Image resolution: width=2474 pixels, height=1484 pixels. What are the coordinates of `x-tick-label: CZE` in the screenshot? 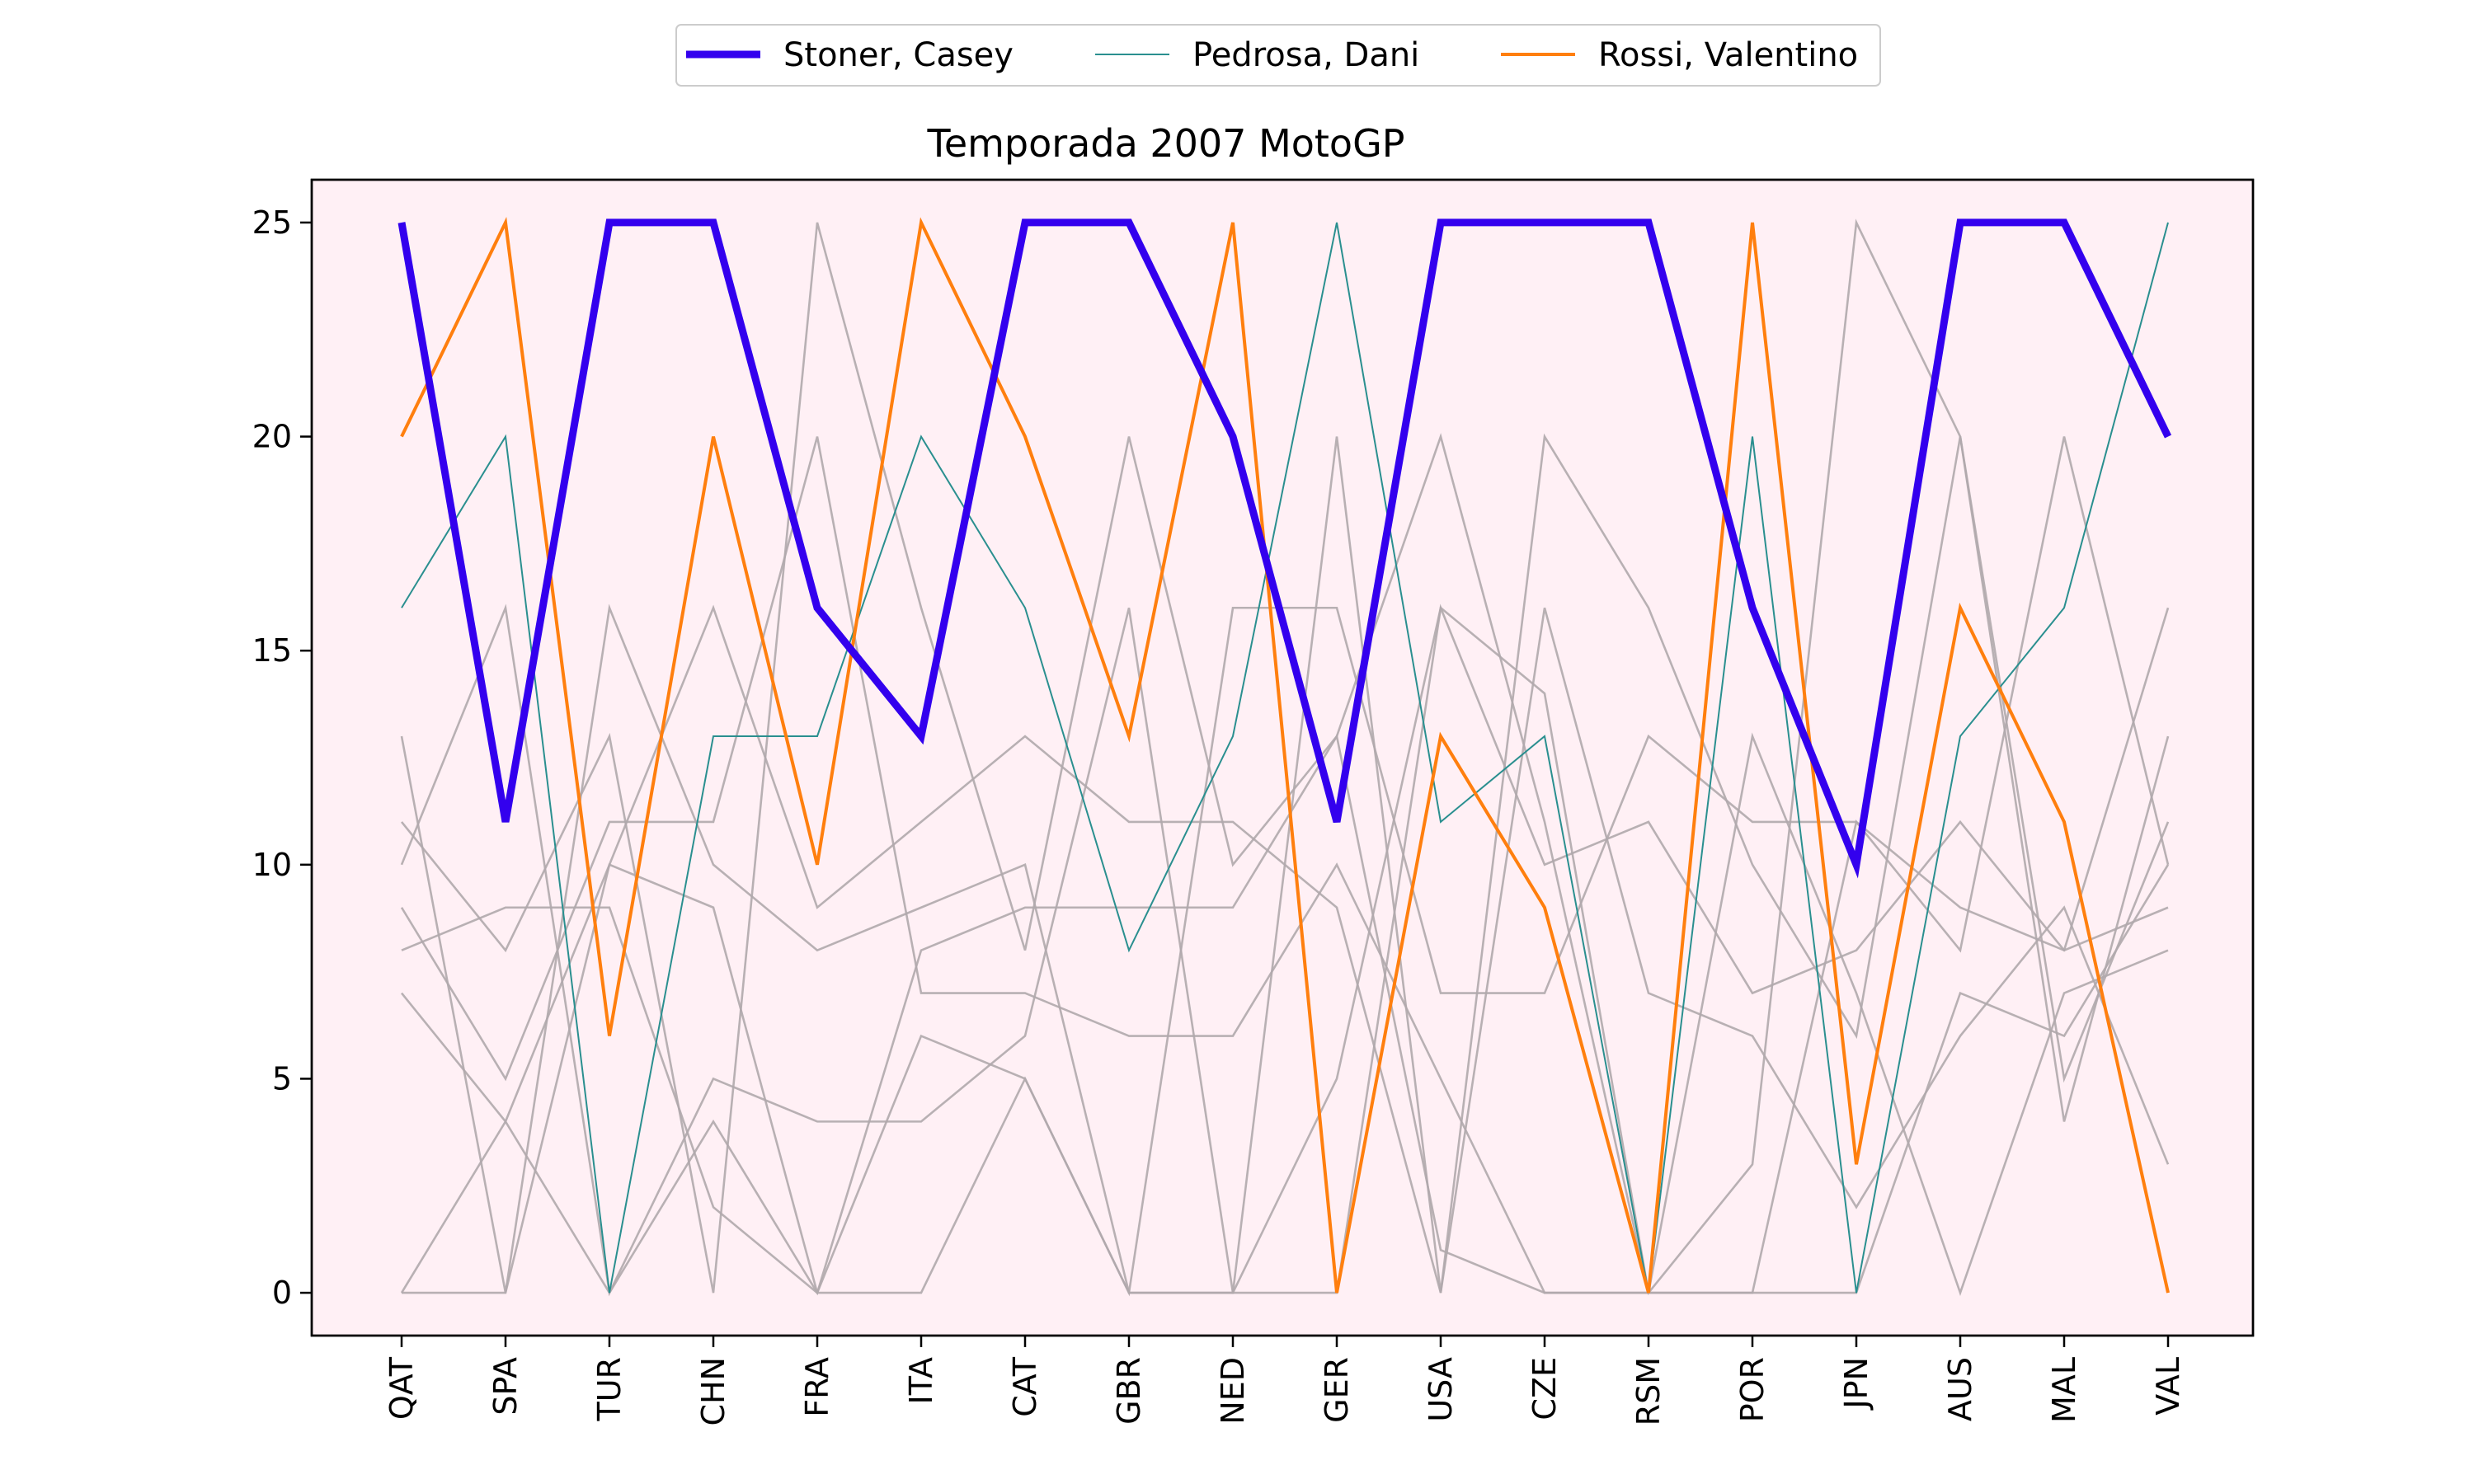 It's located at (1544, 1389).